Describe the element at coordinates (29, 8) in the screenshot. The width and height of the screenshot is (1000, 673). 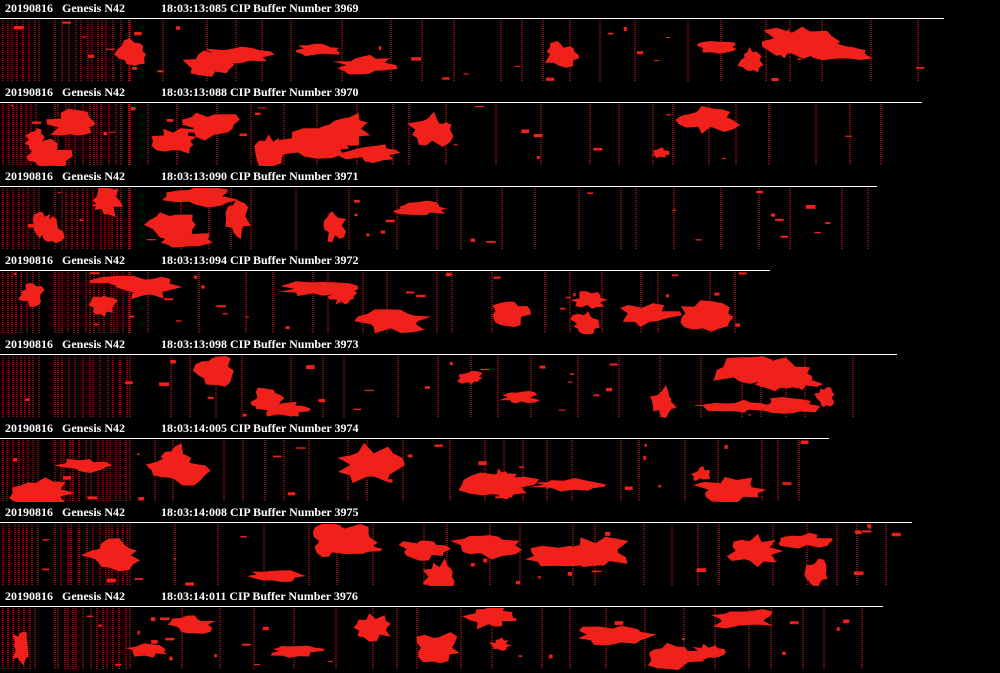
I see `buffer-date: 20190816` at that location.